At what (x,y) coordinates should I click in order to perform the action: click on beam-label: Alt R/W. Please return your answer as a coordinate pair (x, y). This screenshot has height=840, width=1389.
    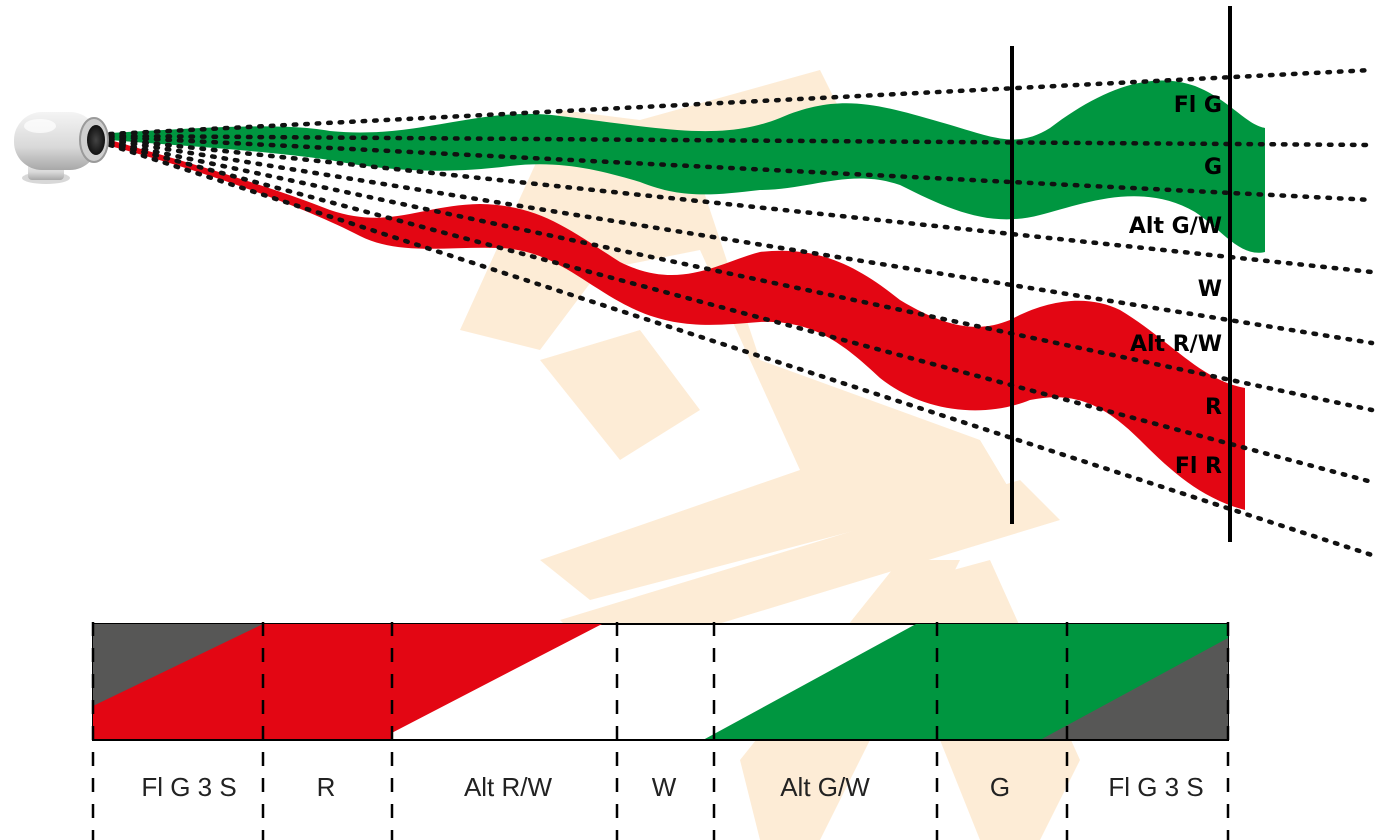
    Looking at the image, I should click on (1176, 344).